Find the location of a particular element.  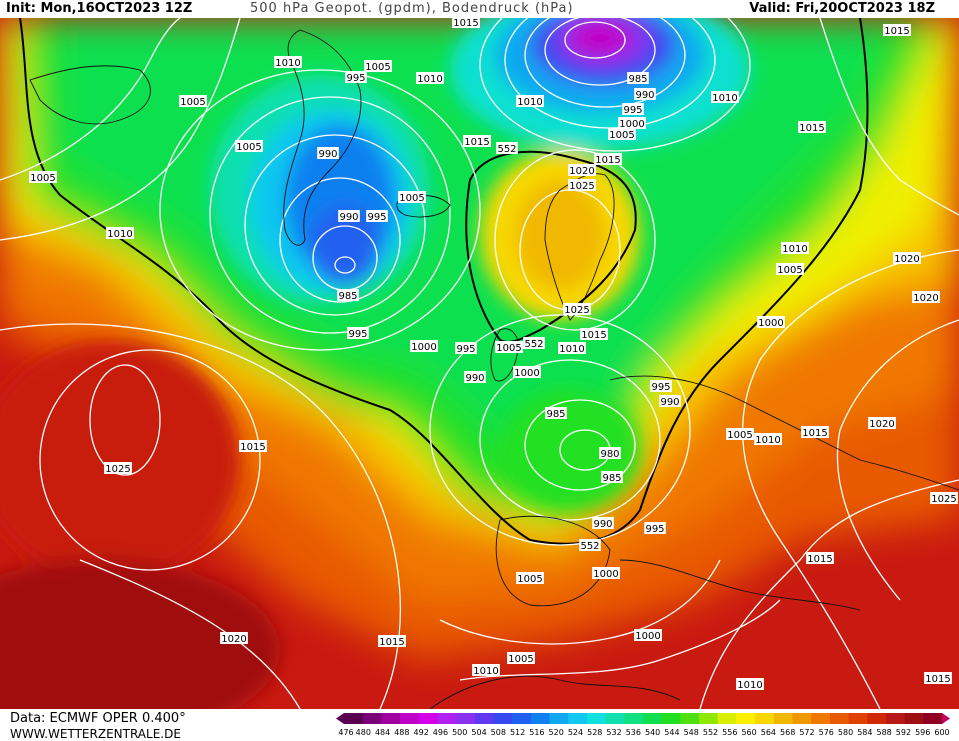

legend-tick-label: 508 is located at coordinates (498, 732).